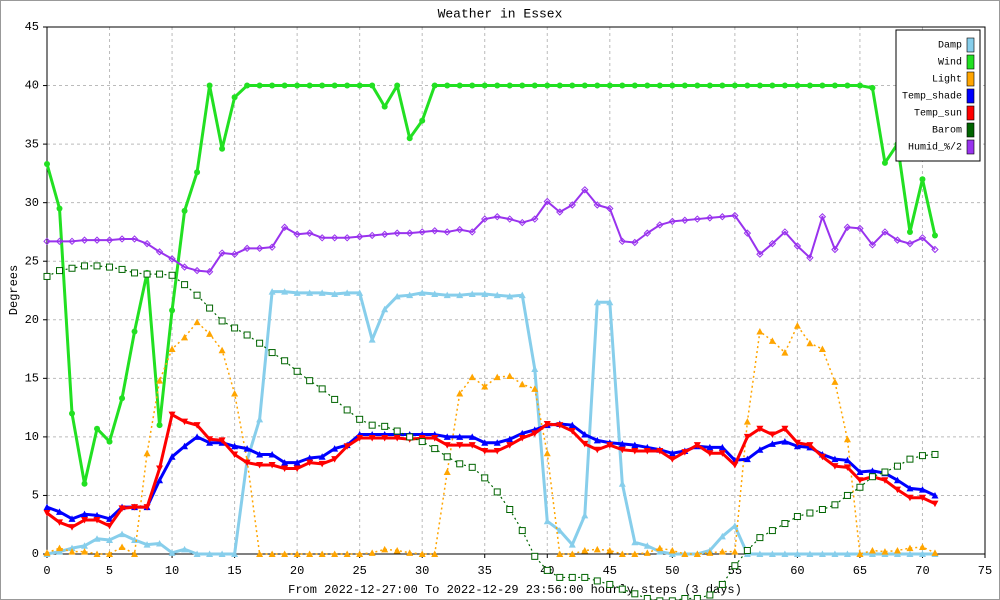 The image size is (1000, 600). Describe the element at coordinates (109, 571) in the screenshot. I see `x-tick-label: 5` at that location.